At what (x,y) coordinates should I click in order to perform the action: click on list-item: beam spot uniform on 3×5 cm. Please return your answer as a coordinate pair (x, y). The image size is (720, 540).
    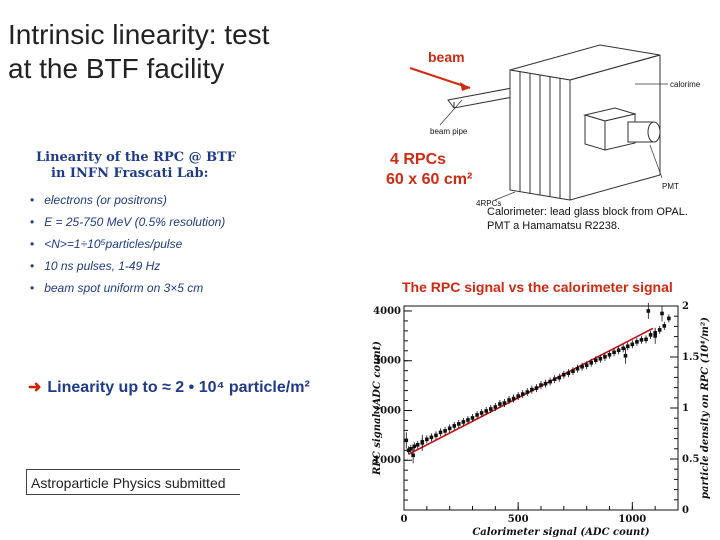
    Looking at the image, I should click on (127, 291).